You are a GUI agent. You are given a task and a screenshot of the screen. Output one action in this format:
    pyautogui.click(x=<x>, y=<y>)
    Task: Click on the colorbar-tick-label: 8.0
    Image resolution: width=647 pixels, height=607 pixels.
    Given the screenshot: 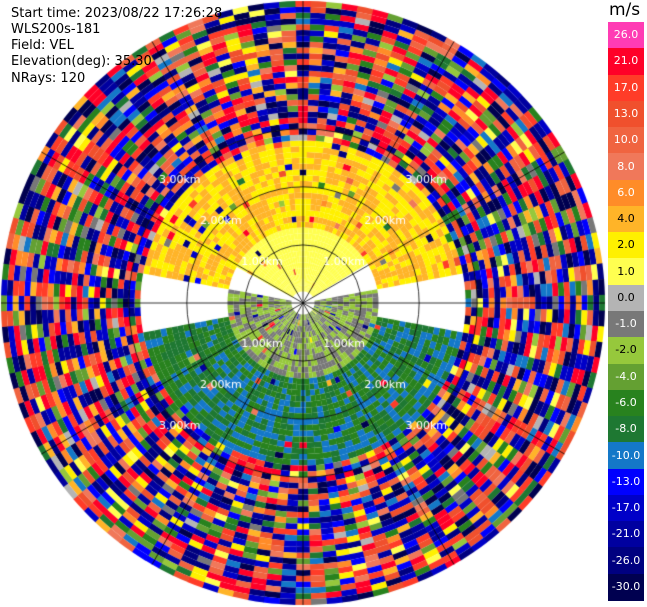 What is the action you would take?
    pyautogui.click(x=626, y=166)
    